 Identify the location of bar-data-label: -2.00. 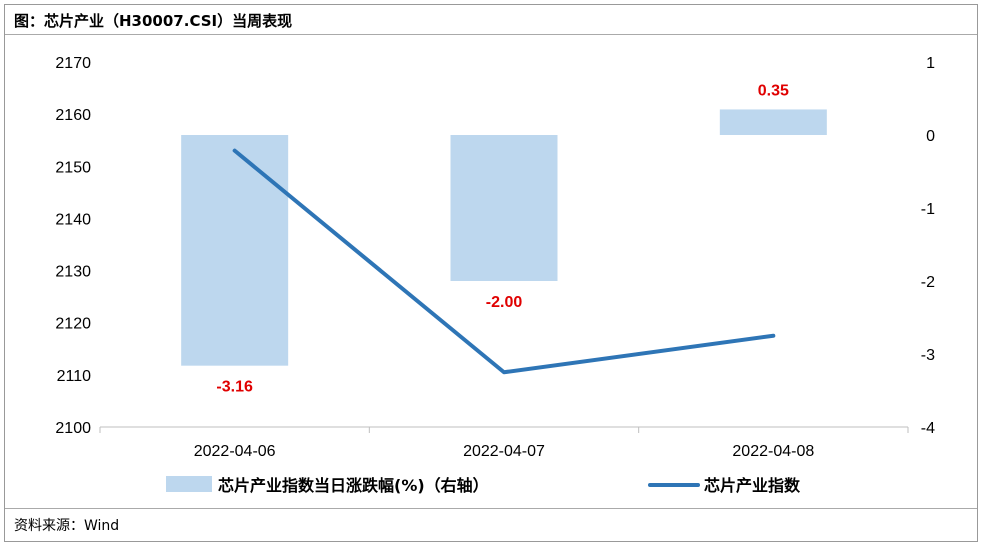
(504, 302).